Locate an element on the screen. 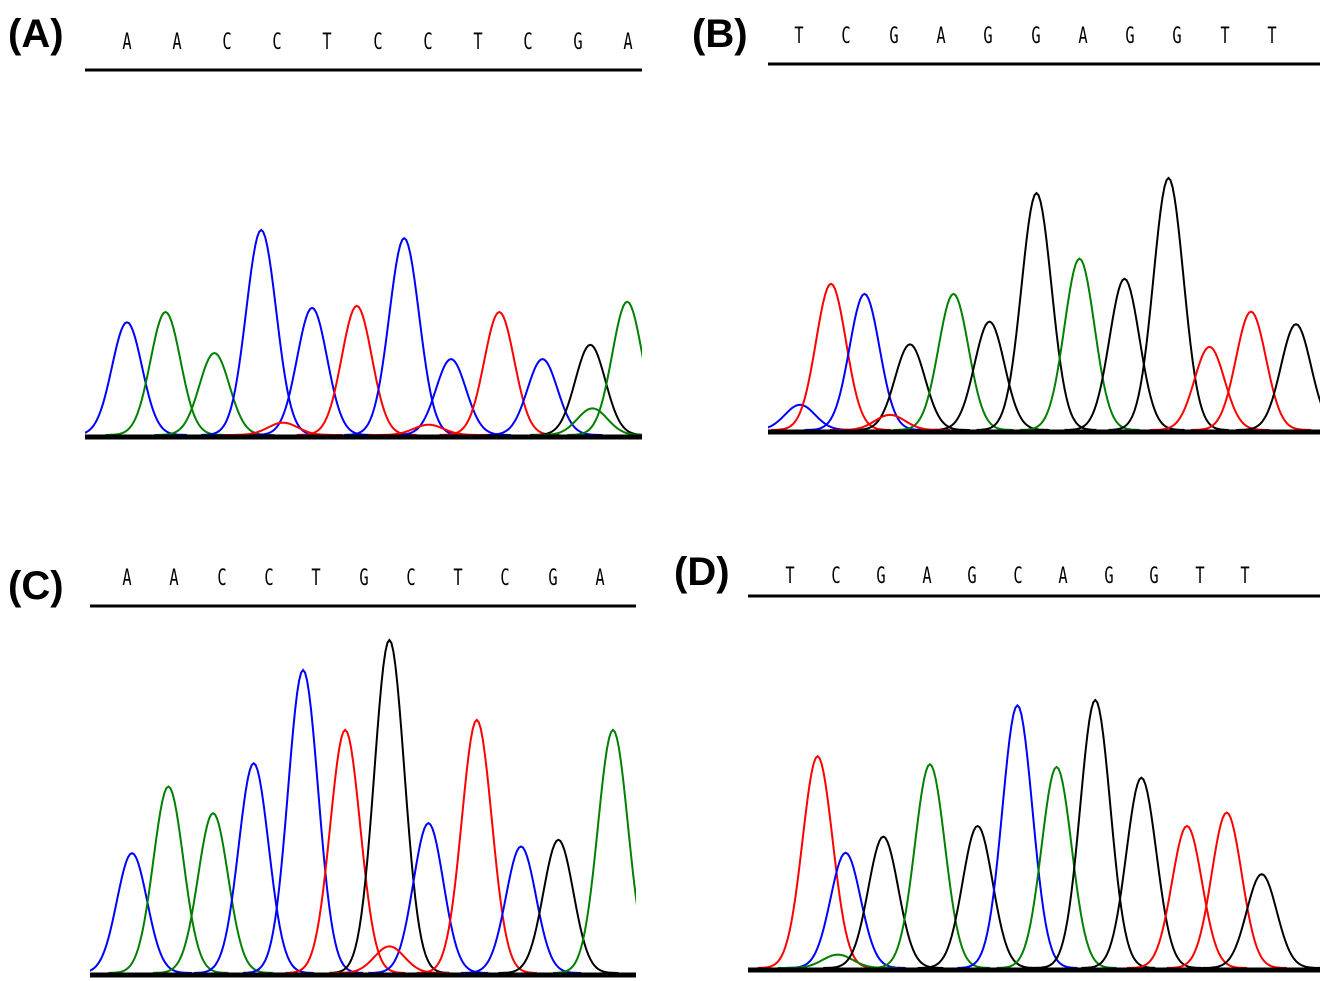 Image resolution: width=1320 pixels, height=981 pixels. peak-b-2-thymine is located at coordinates (831, 356).